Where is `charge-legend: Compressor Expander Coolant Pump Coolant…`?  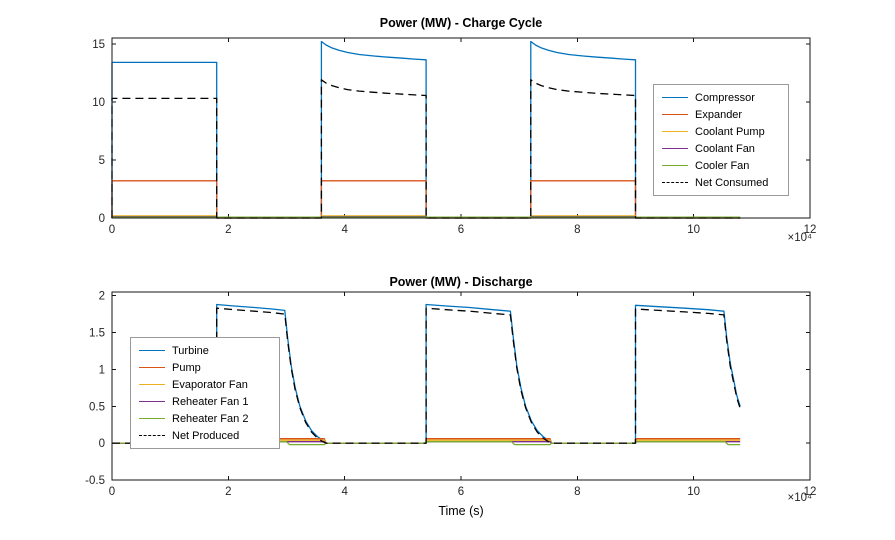
charge-legend: Compressor Expander Coolant Pump Coolant… is located at coordinates (721, 140).